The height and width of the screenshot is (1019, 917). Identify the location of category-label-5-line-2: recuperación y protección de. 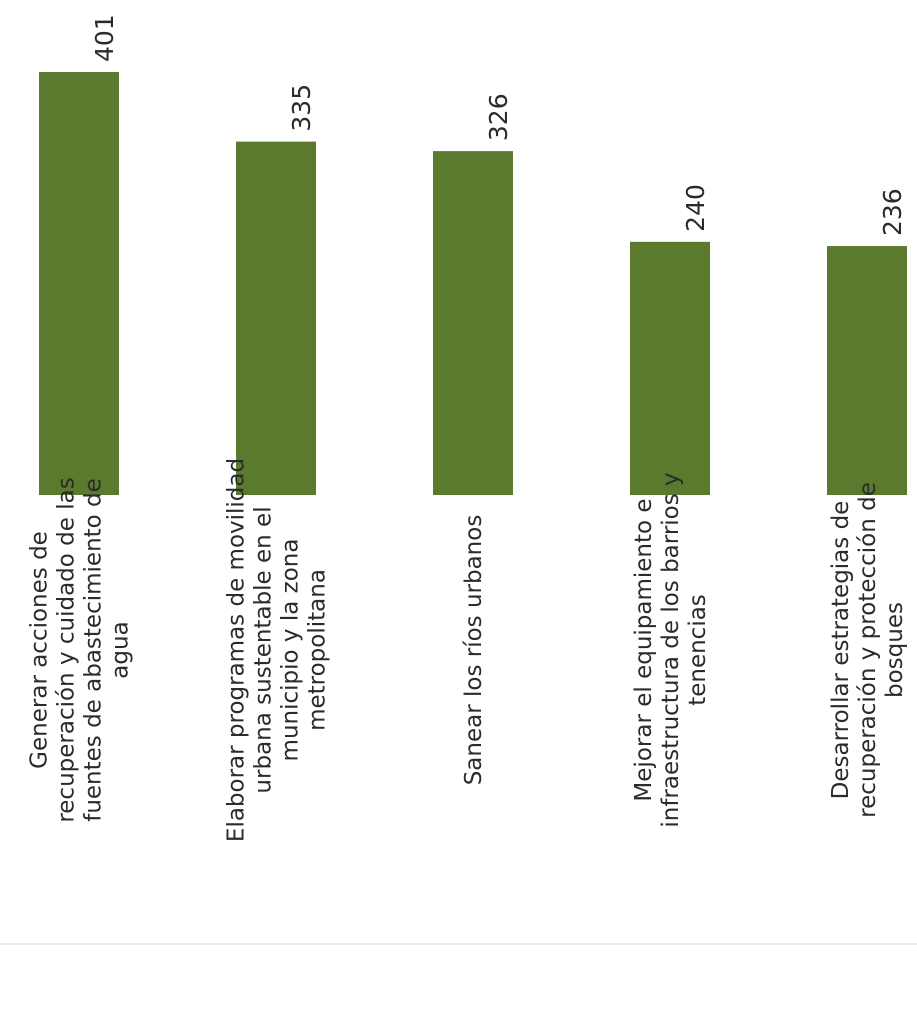
(868, 650).